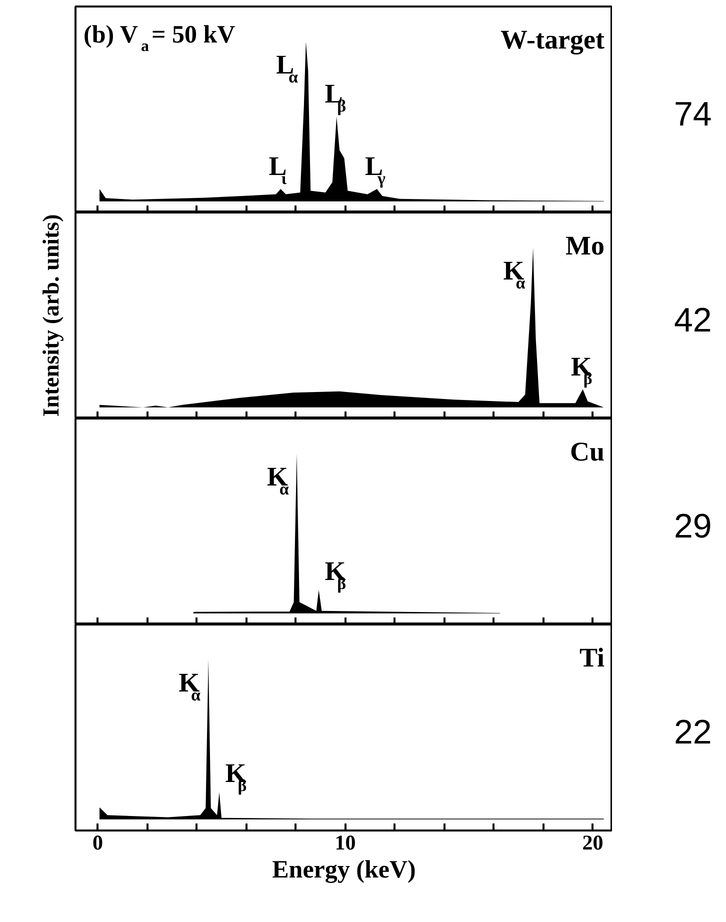 This screenshot has height=922, width=726. I want to click on text: 29, so click(693, 526).